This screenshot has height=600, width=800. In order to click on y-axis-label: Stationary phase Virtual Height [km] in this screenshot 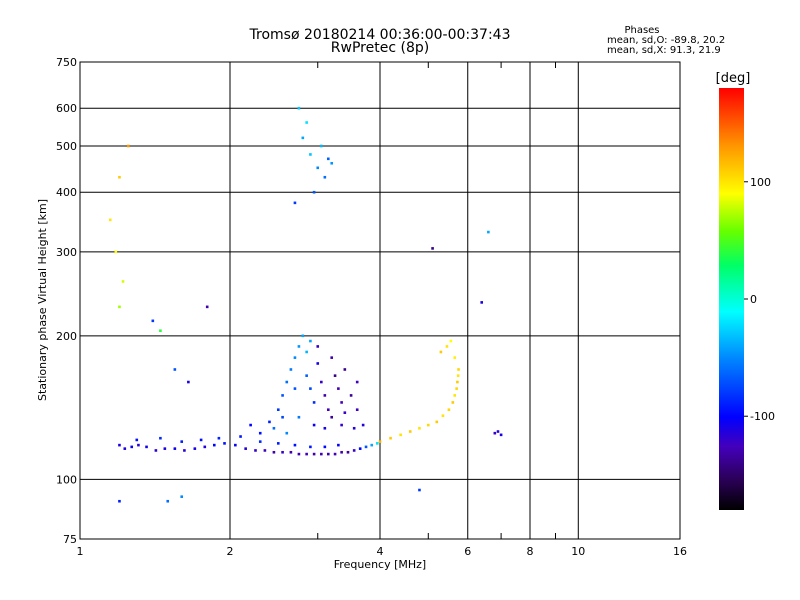, I will do `click(42, 300)`.